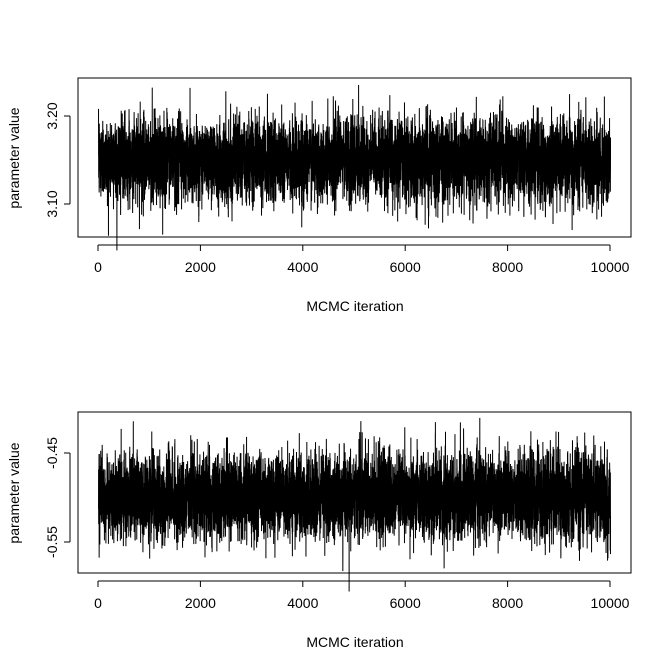 The height and width of the screenshot is (671, 672). Describe the element at coordinates (354, 306) in the screenshot. I see `x-axis-label-1: MCMC iteration` at that location.